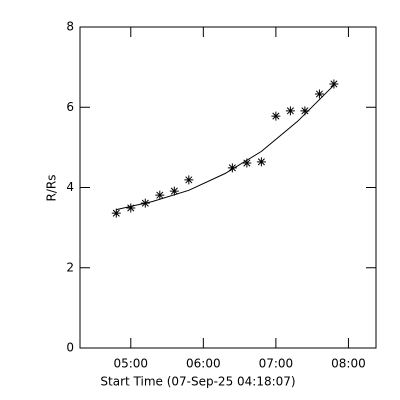 Image resolution: width=400 pixels, height=400 pixels. What do you see at coordinates (203, 364) in the screenshot?
I see `x-tick-label: 06:00` at bounding box center [203, 364].